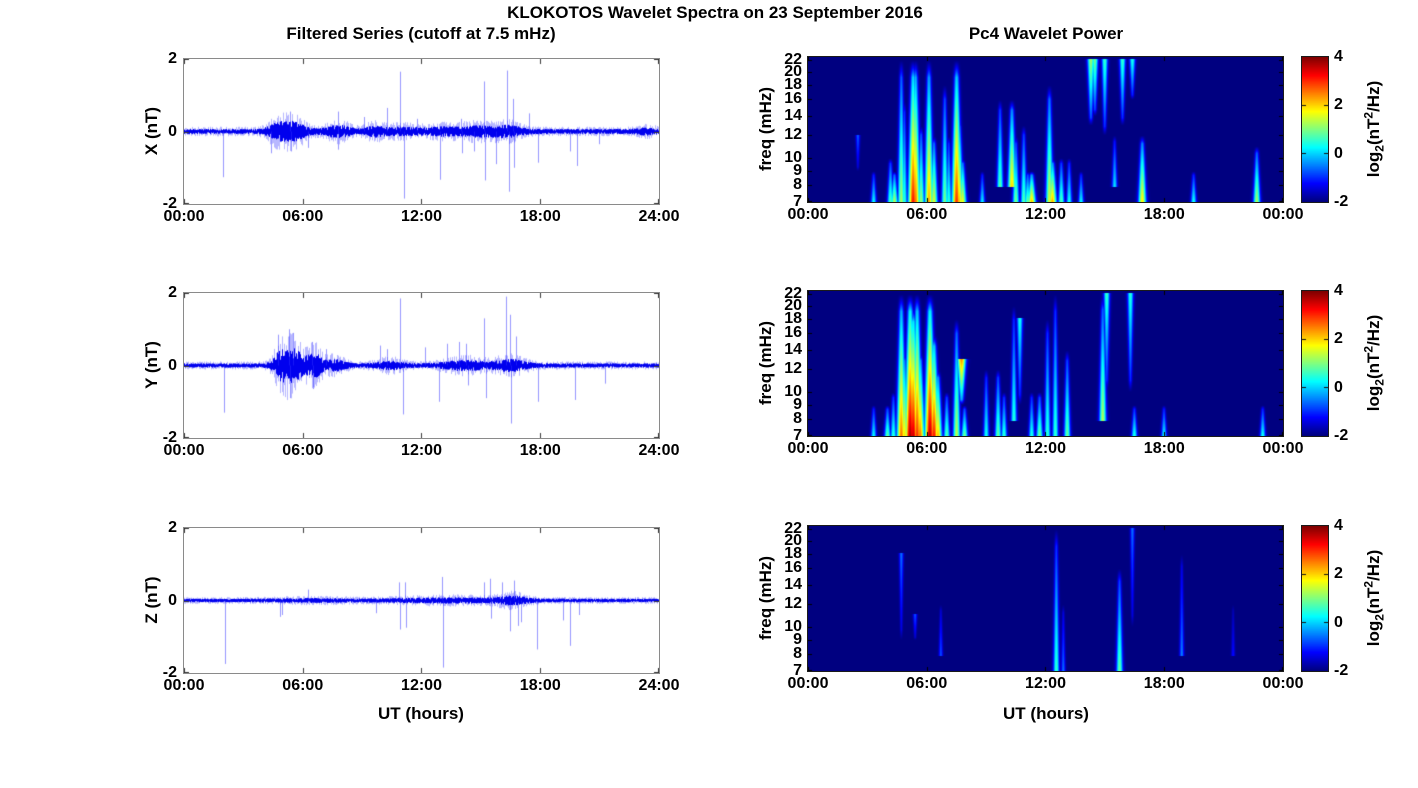 This screenshot has width=1418, height=788. Describe the element at coordinates (765, 129) in the screenshot. I see `x-spectrogram-ylabel: freq (mHz)` at that location.